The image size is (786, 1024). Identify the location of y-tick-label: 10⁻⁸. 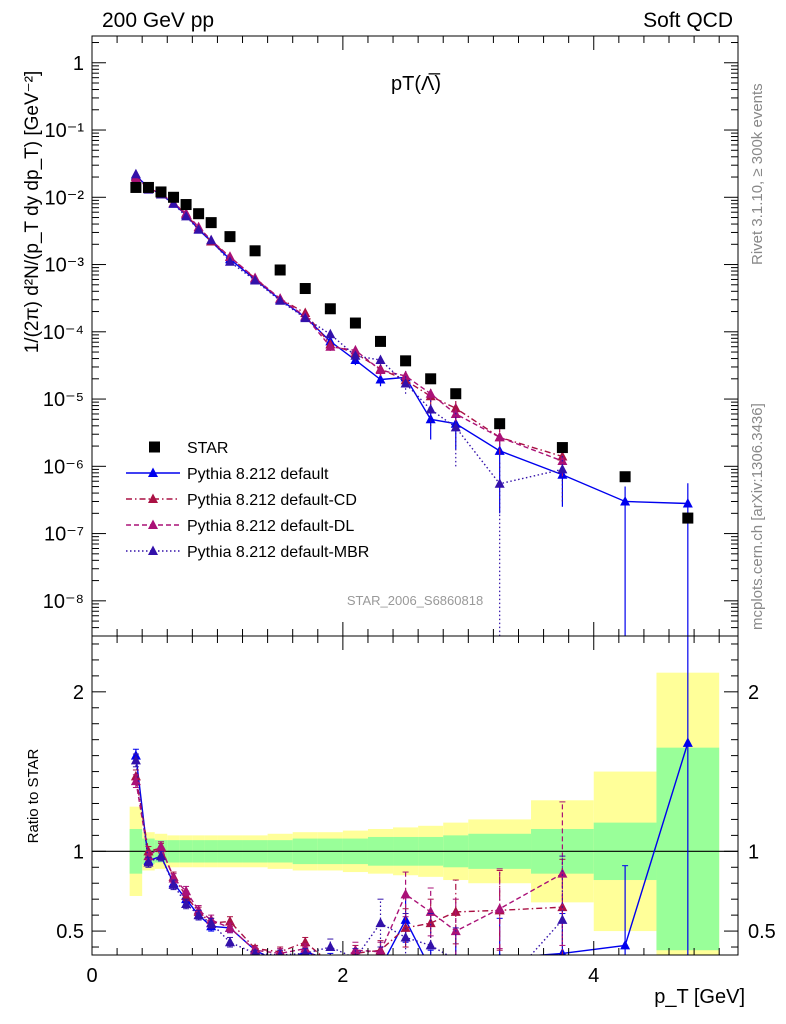
(63, 602).